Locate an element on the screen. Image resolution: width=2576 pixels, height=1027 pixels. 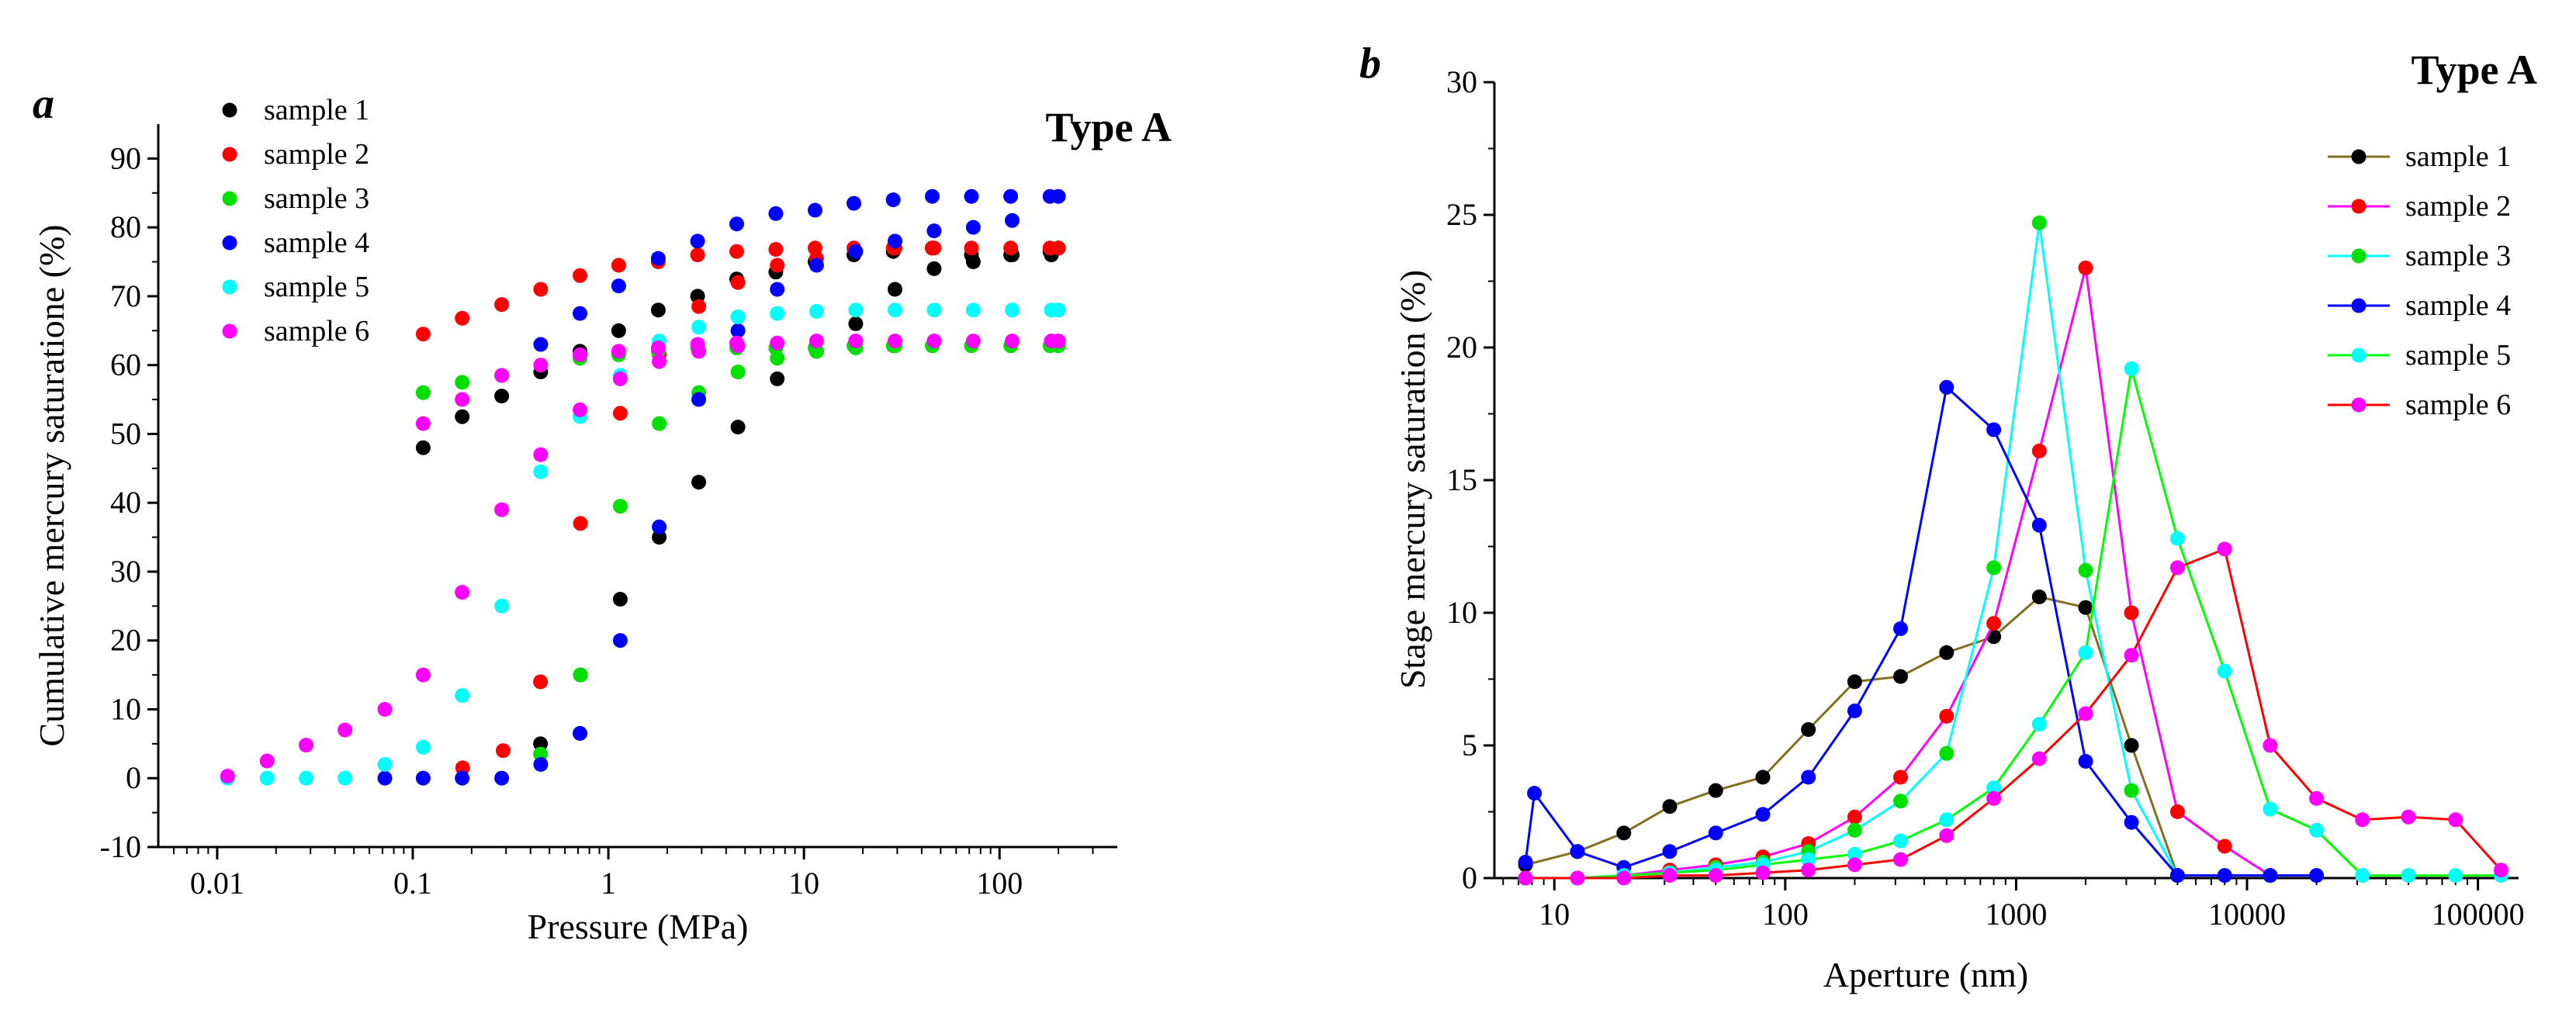
panel-b-letter: b is located at coordinates (1370, 64).